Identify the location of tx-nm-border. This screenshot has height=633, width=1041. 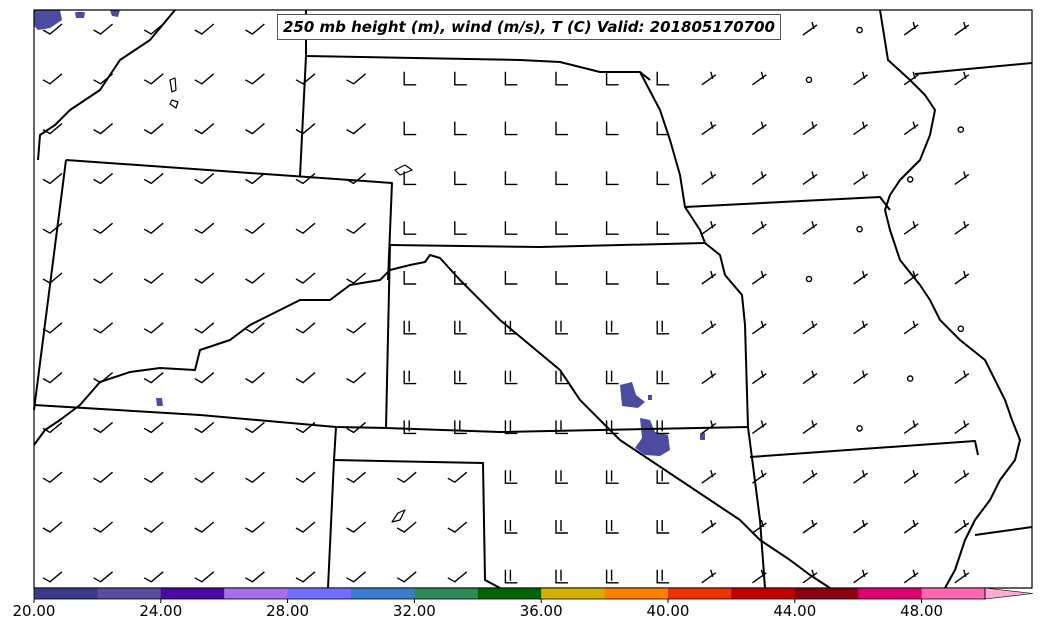
(331, 524).